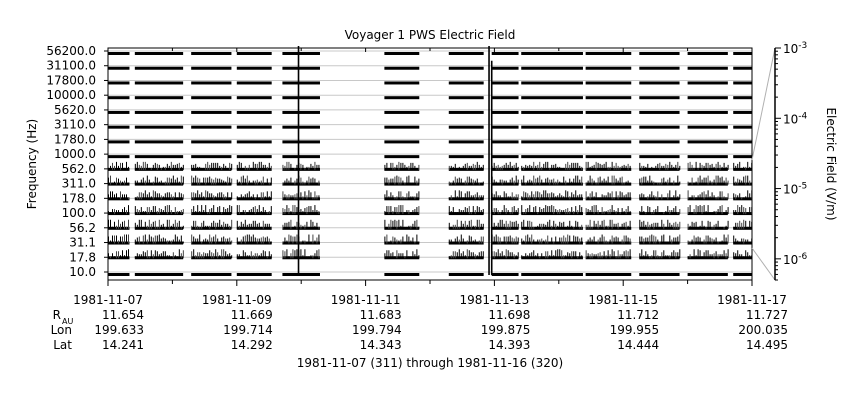  Describe the element at coordinates (495, 300) in the screenshot. I see `date-tick-label: 1981-11-13` at that location.